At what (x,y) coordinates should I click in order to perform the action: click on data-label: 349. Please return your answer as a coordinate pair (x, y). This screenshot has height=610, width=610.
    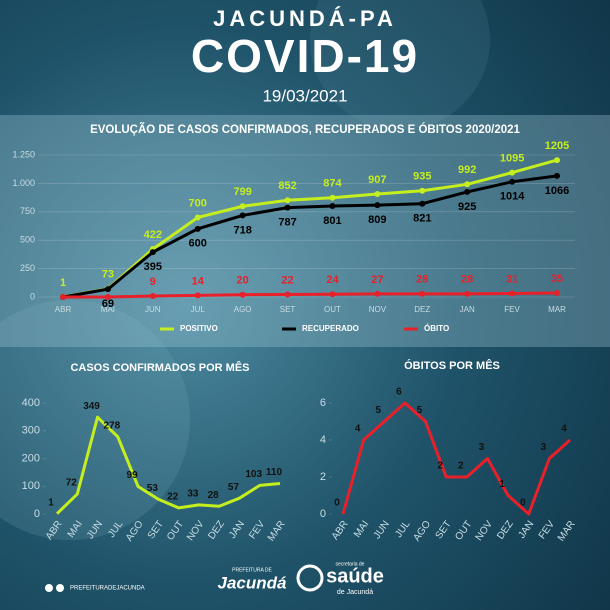
    Looking at the image, I should click on (91, 406).